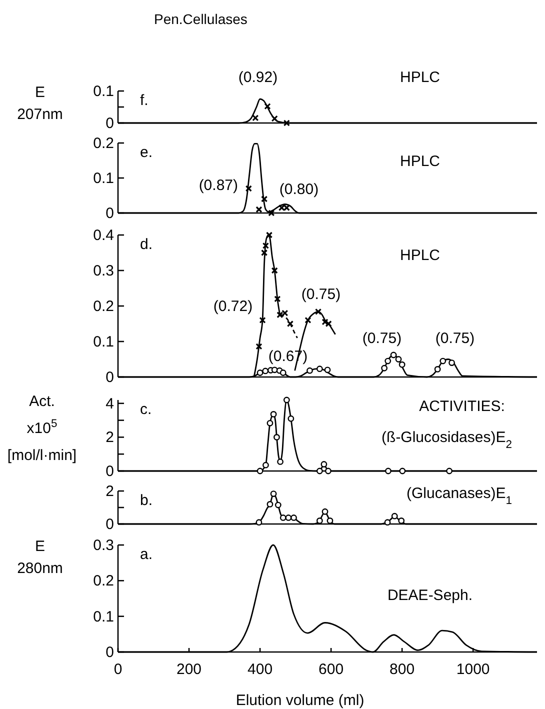 Image resolution: width=545 pixels, height=709 pixels. What do you see at coordinates (420, 77) in the screenshot?
I see `text: HPLC` at bounding box center [420, 77].